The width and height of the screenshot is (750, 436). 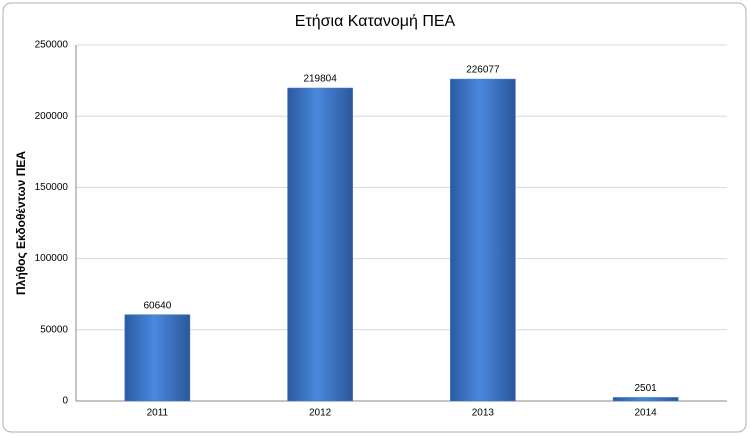 What do you see at coordinates (483, 413) in the screenshot?
I see `x-tick-label: 2013` at bounding box center [483, 413].